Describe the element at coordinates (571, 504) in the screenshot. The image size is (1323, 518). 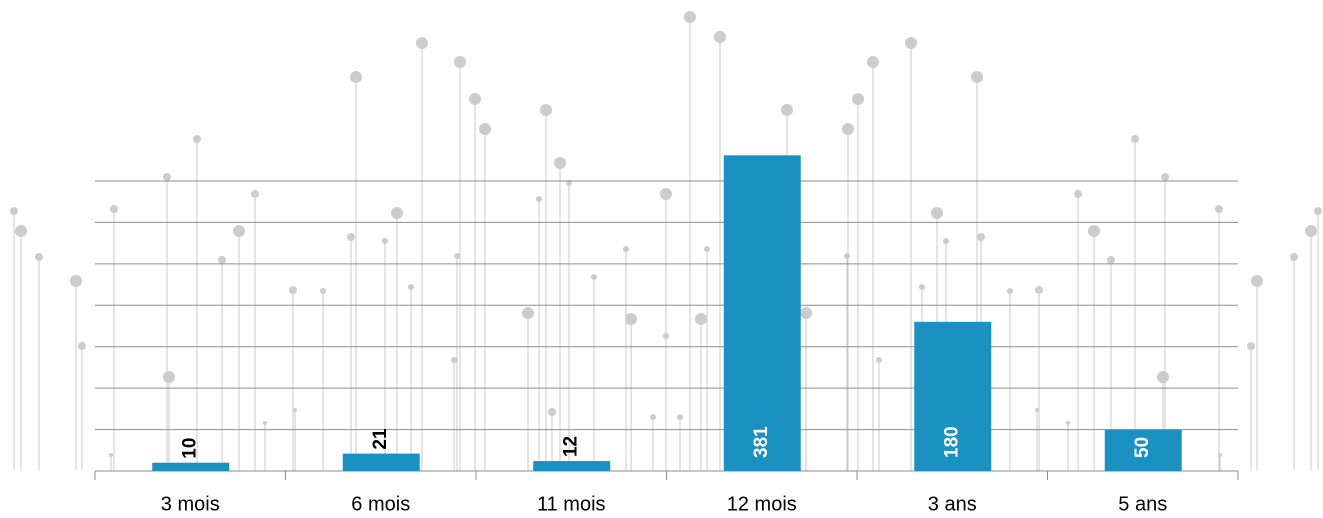
I see `x-tick-label: 11 mois` at that location.